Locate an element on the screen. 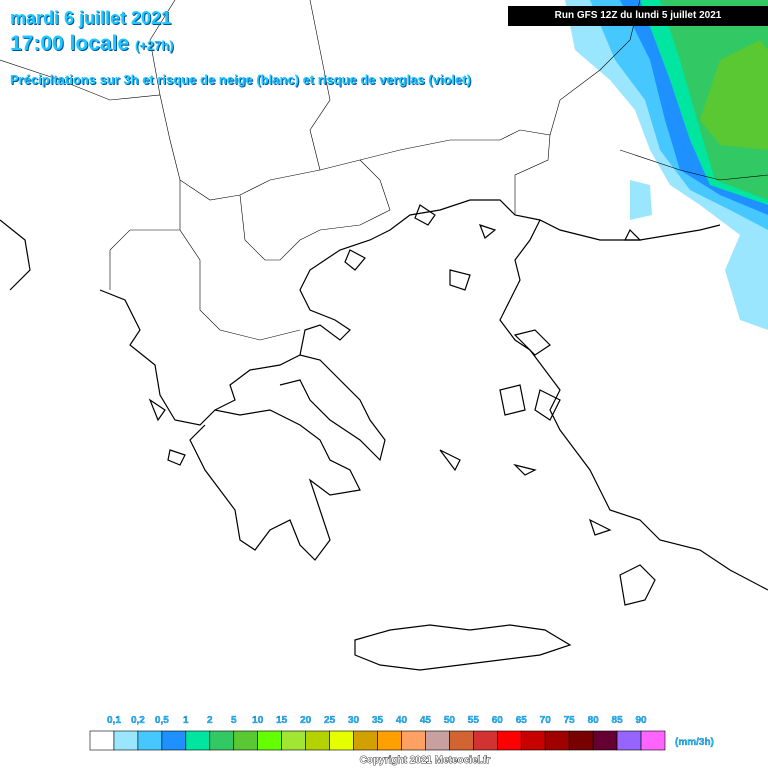 This screenshot has width=768, height=768. time-value: 17:00 locale is located at coordinates (70, 43).